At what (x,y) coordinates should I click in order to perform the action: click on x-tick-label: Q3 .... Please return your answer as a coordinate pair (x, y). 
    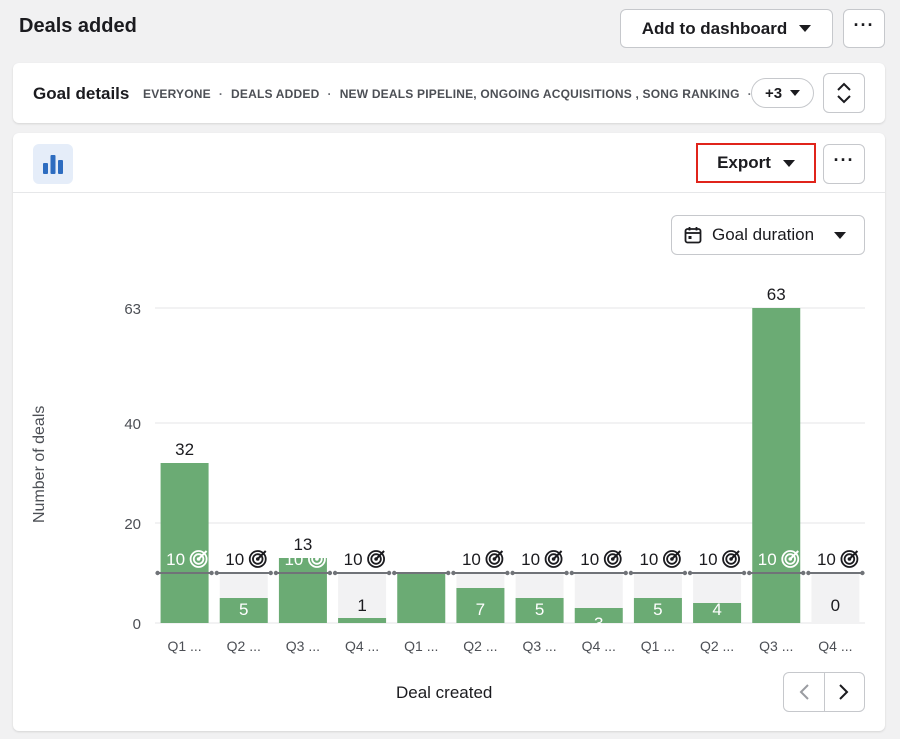
    Looking at the image, I should click on (776, 646).